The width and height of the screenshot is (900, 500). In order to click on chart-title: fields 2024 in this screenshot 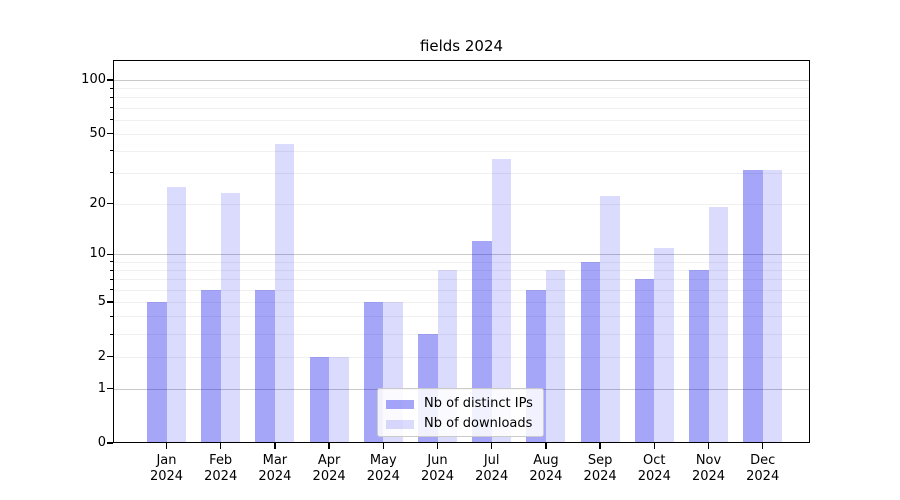, I will do `click(461, 46)`.